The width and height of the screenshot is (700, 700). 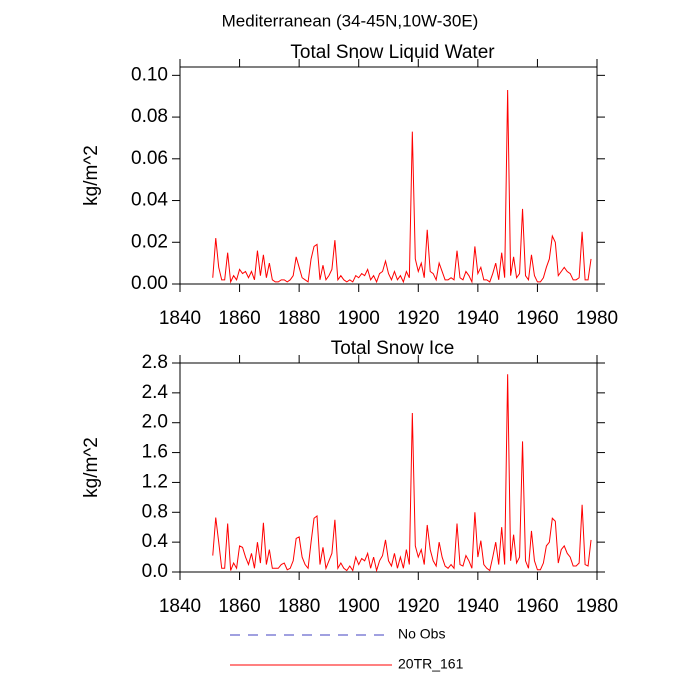 What do you see at coordinates (155, 362) in the screenshot?
I see `y-tick-label: 2.8` at bounding box center [155, 362].